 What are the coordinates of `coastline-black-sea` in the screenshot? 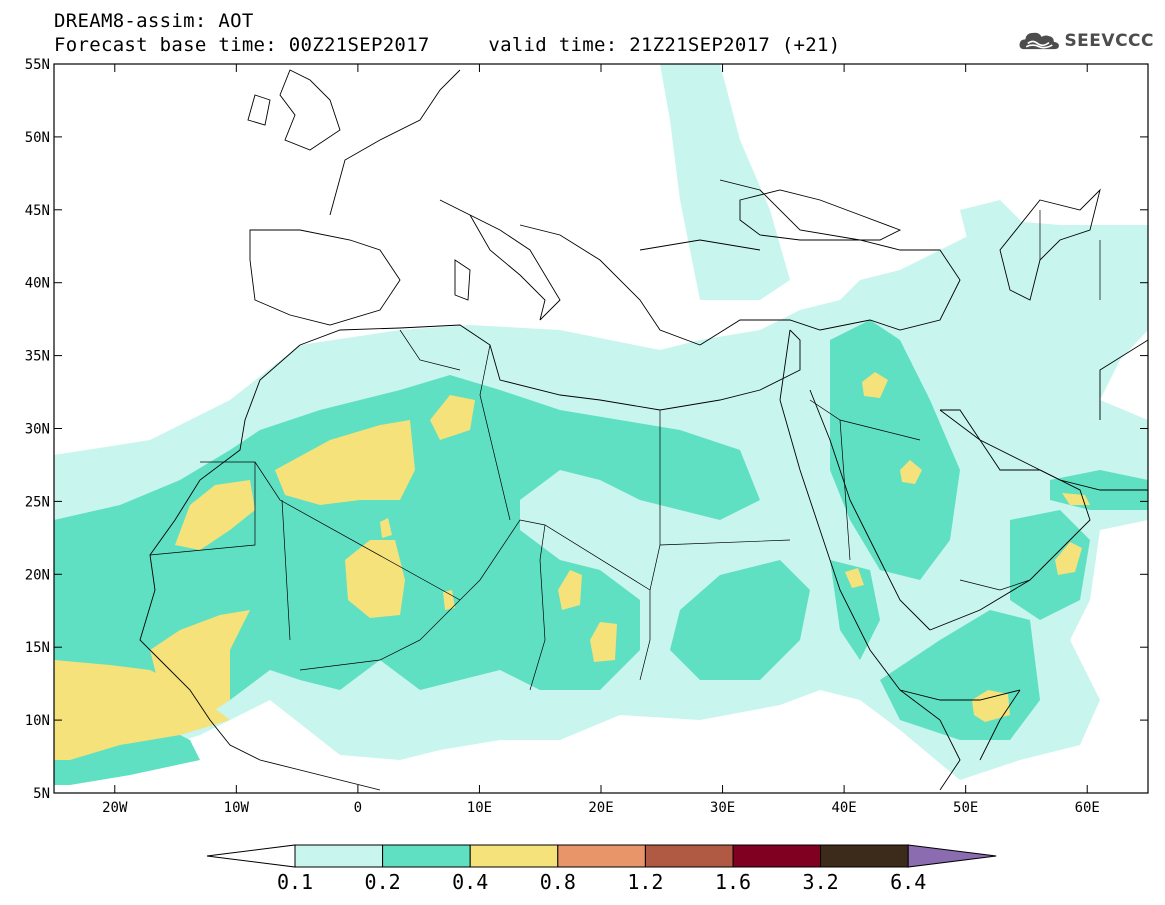 It's located at (820, 215).